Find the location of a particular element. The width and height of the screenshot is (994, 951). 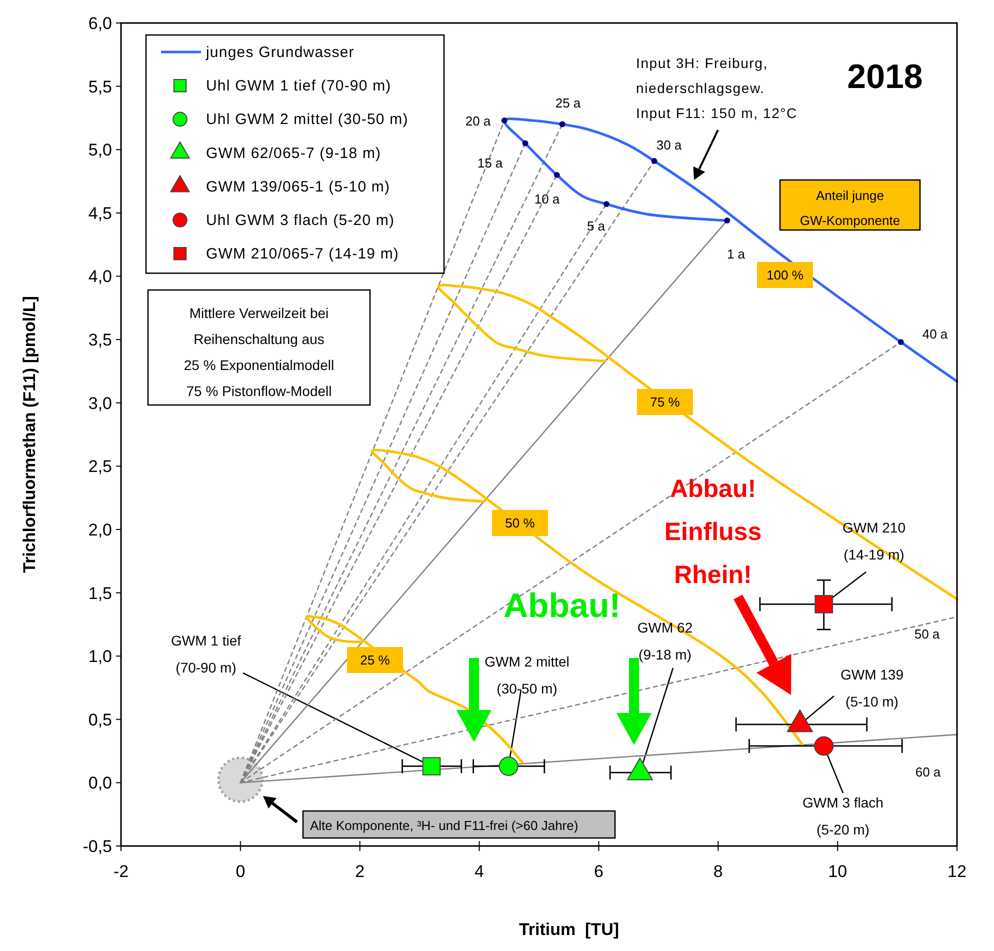

legend-label: GWM 62/065-7 (9-18 m) is located at coordinates (294, 153).